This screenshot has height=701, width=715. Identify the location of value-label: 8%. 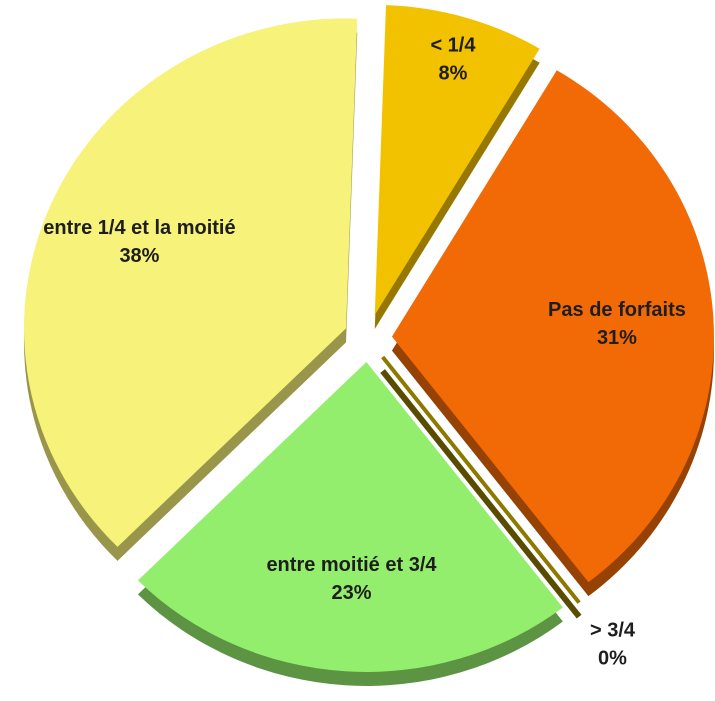
(453, 74).